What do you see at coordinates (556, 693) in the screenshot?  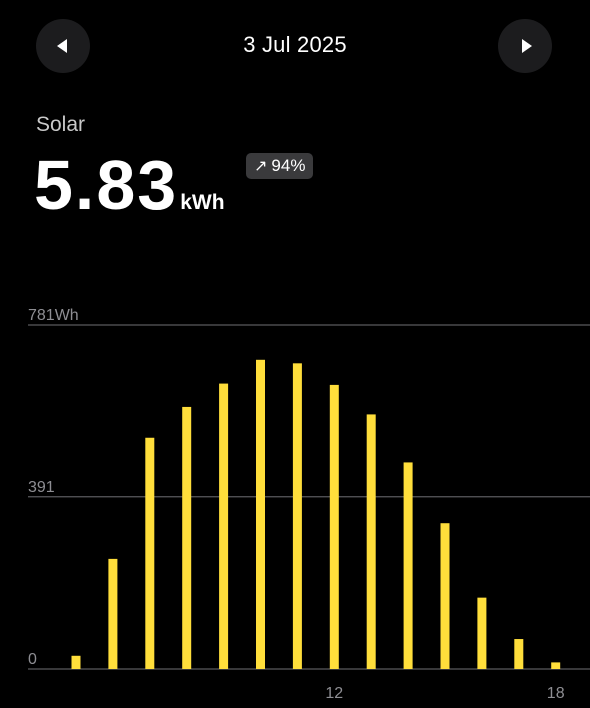 I see `x-tick-label: 18` at bounding box center [556, 693].